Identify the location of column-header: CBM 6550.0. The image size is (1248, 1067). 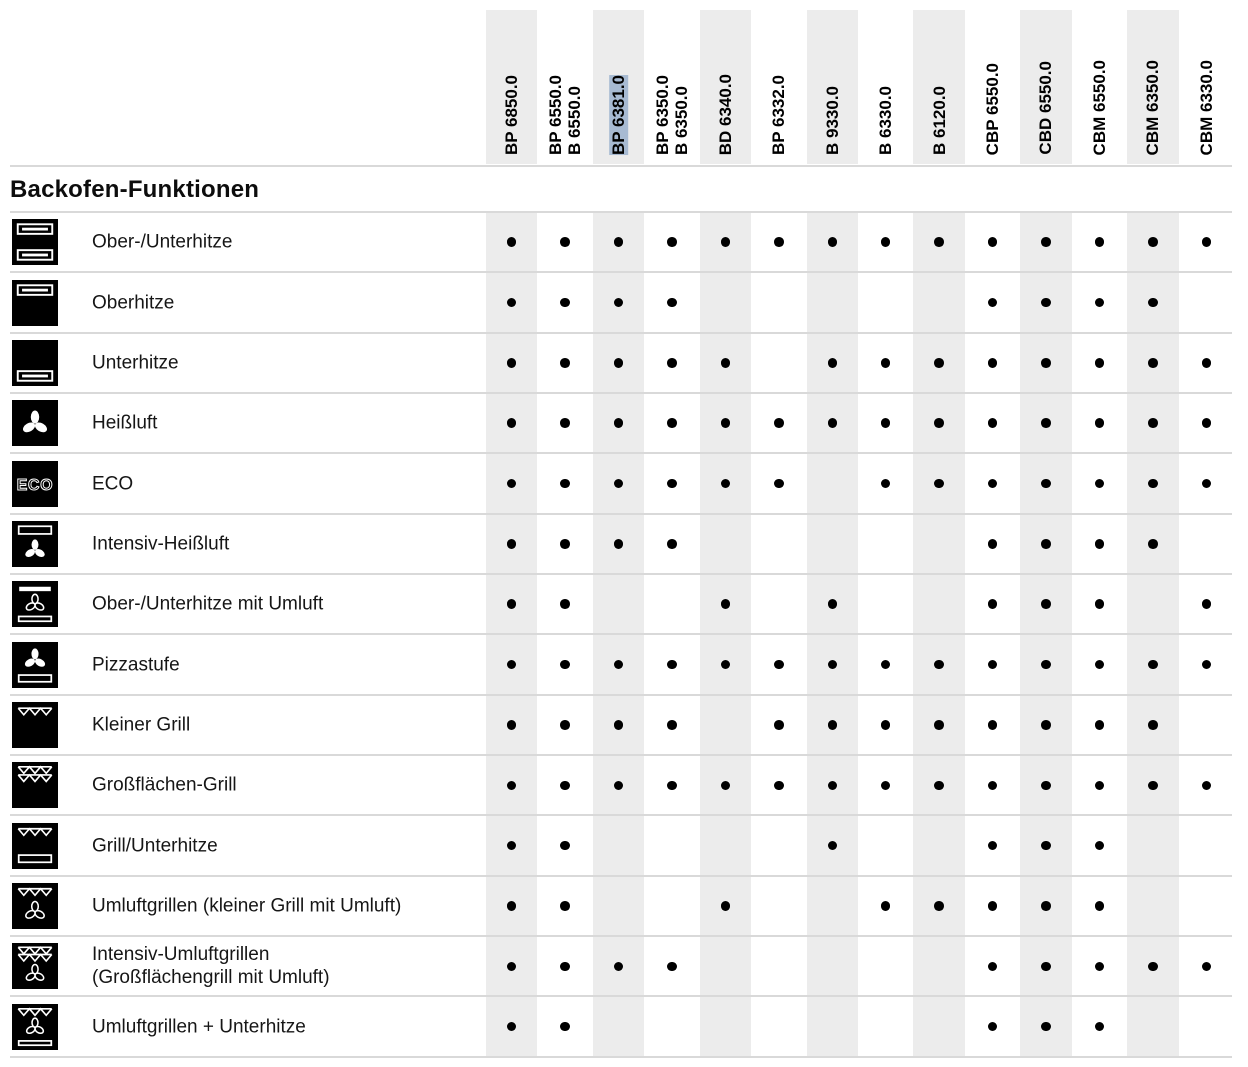
(1099, 87).